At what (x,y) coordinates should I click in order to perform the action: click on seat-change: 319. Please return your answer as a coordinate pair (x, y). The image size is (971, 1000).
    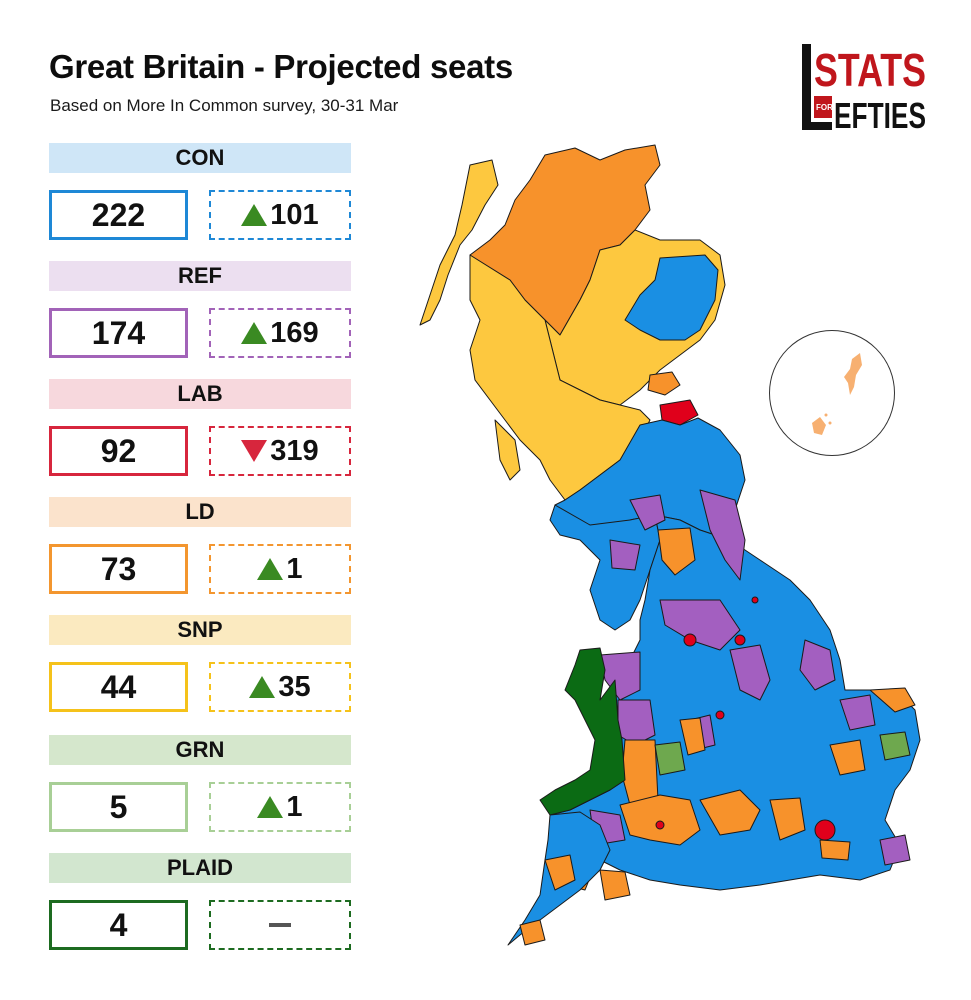
    Looking at the image, I should click on (280, 451).